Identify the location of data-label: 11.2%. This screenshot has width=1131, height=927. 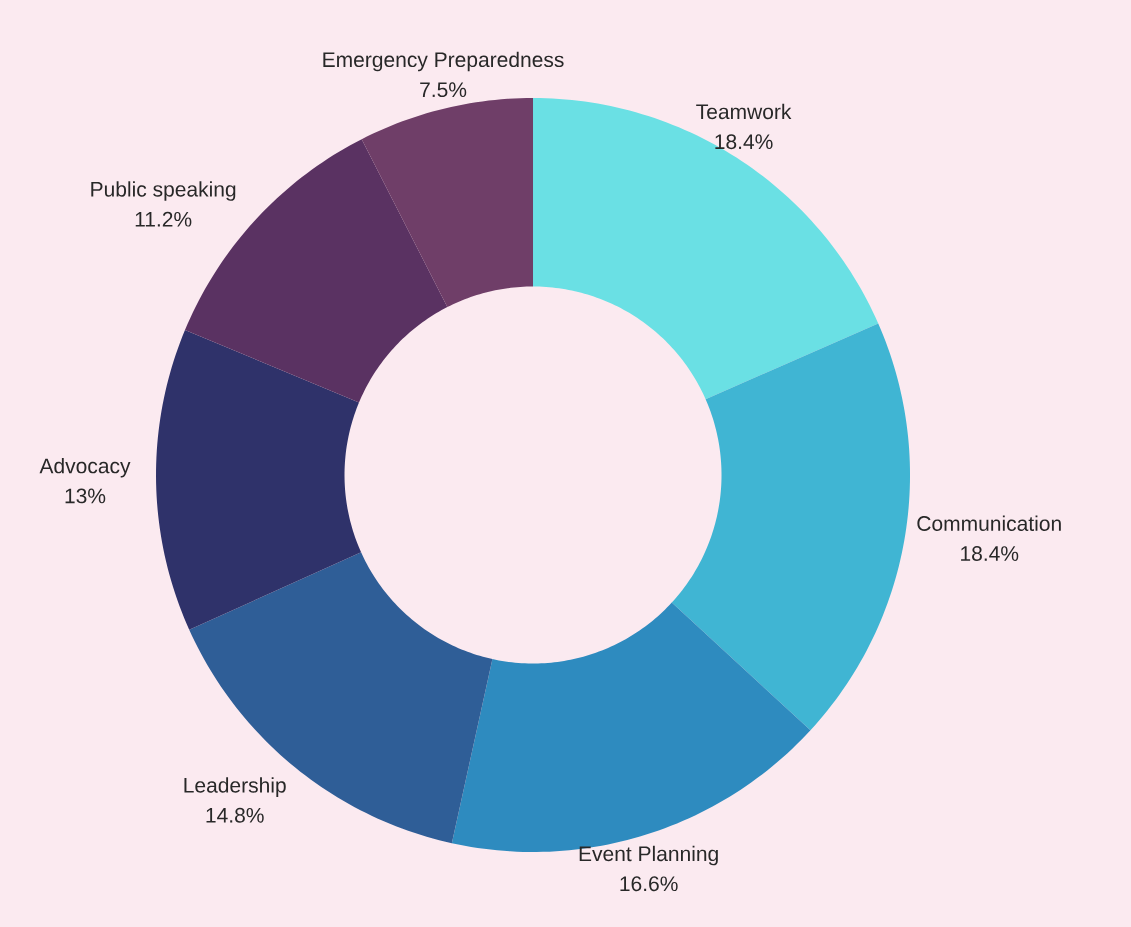
(163, 219).